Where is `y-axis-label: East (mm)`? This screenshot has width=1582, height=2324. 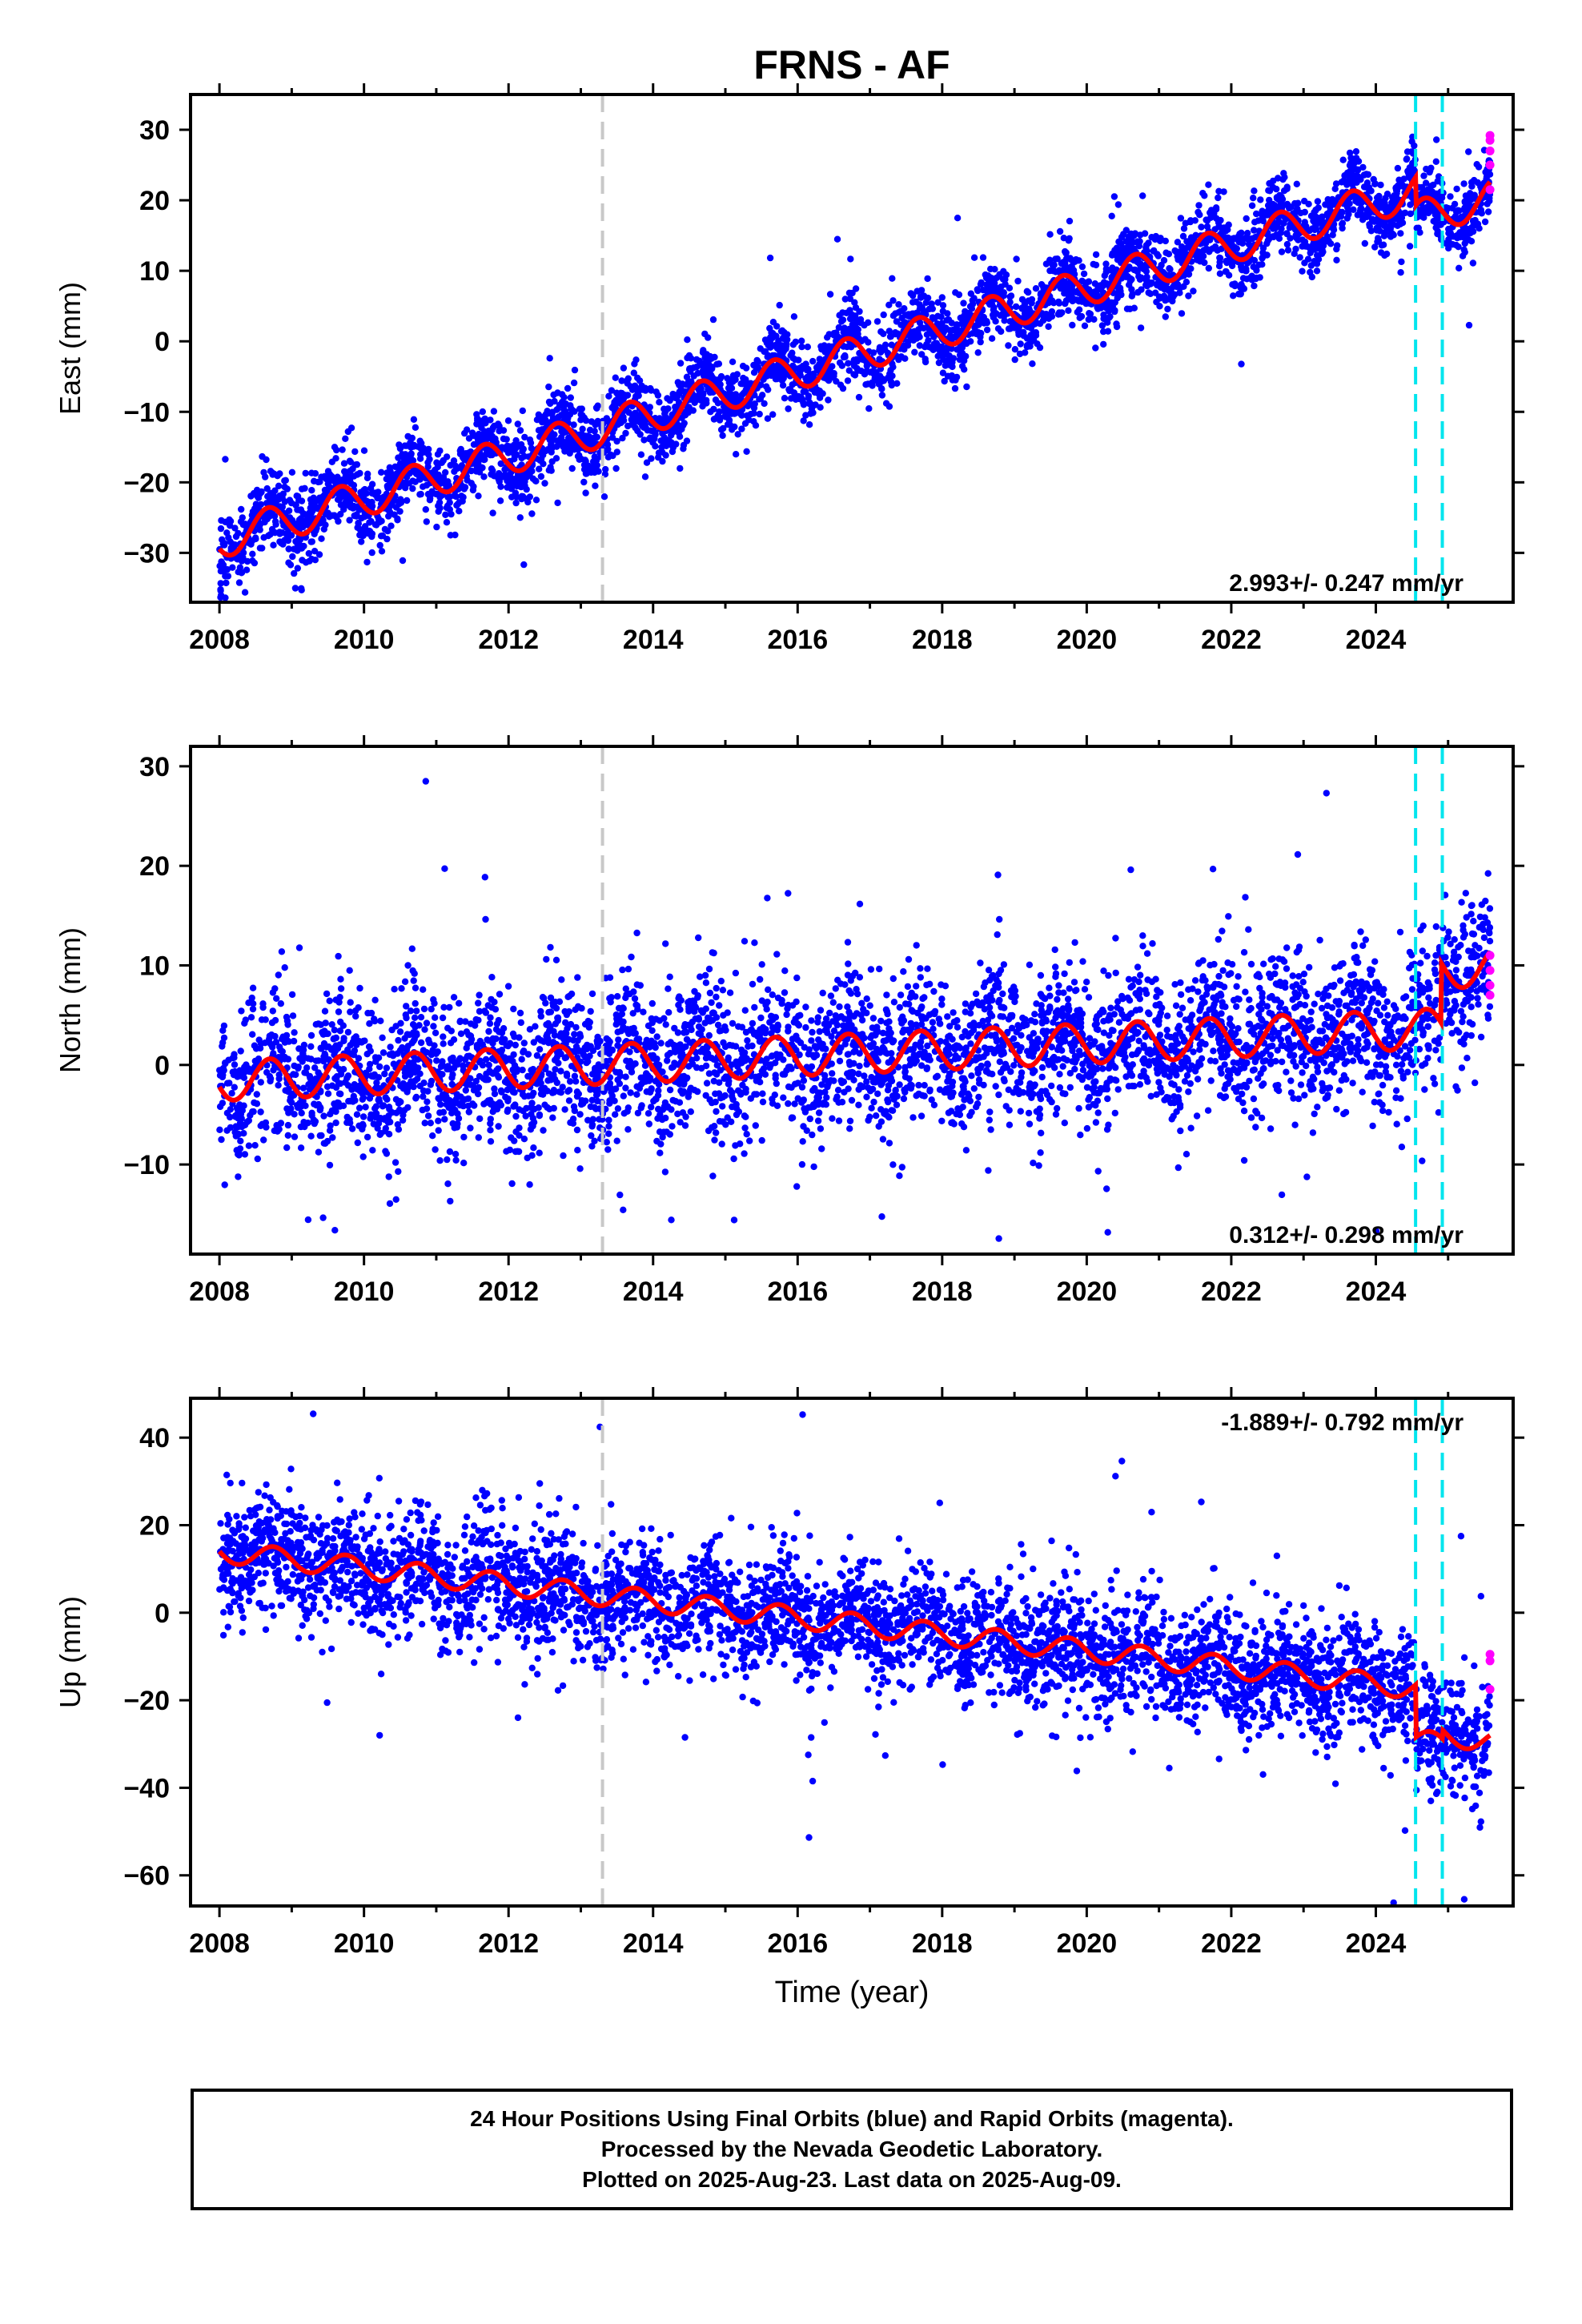 y-axis-label: East (mm) is located at coordinates (70, 348).